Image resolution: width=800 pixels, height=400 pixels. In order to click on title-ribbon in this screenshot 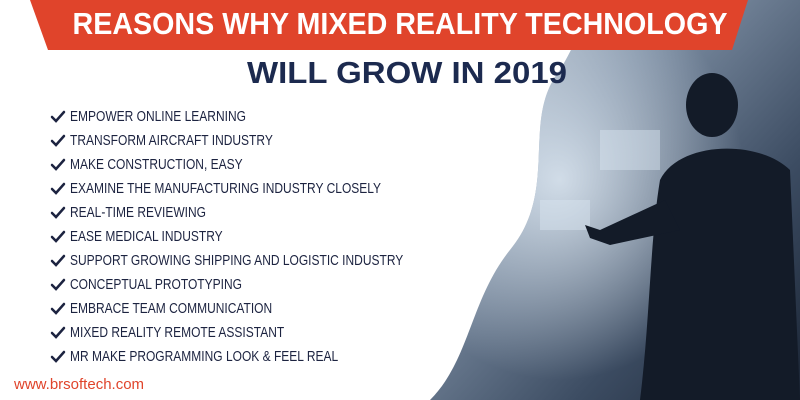, I will do `click(389, 25)`.